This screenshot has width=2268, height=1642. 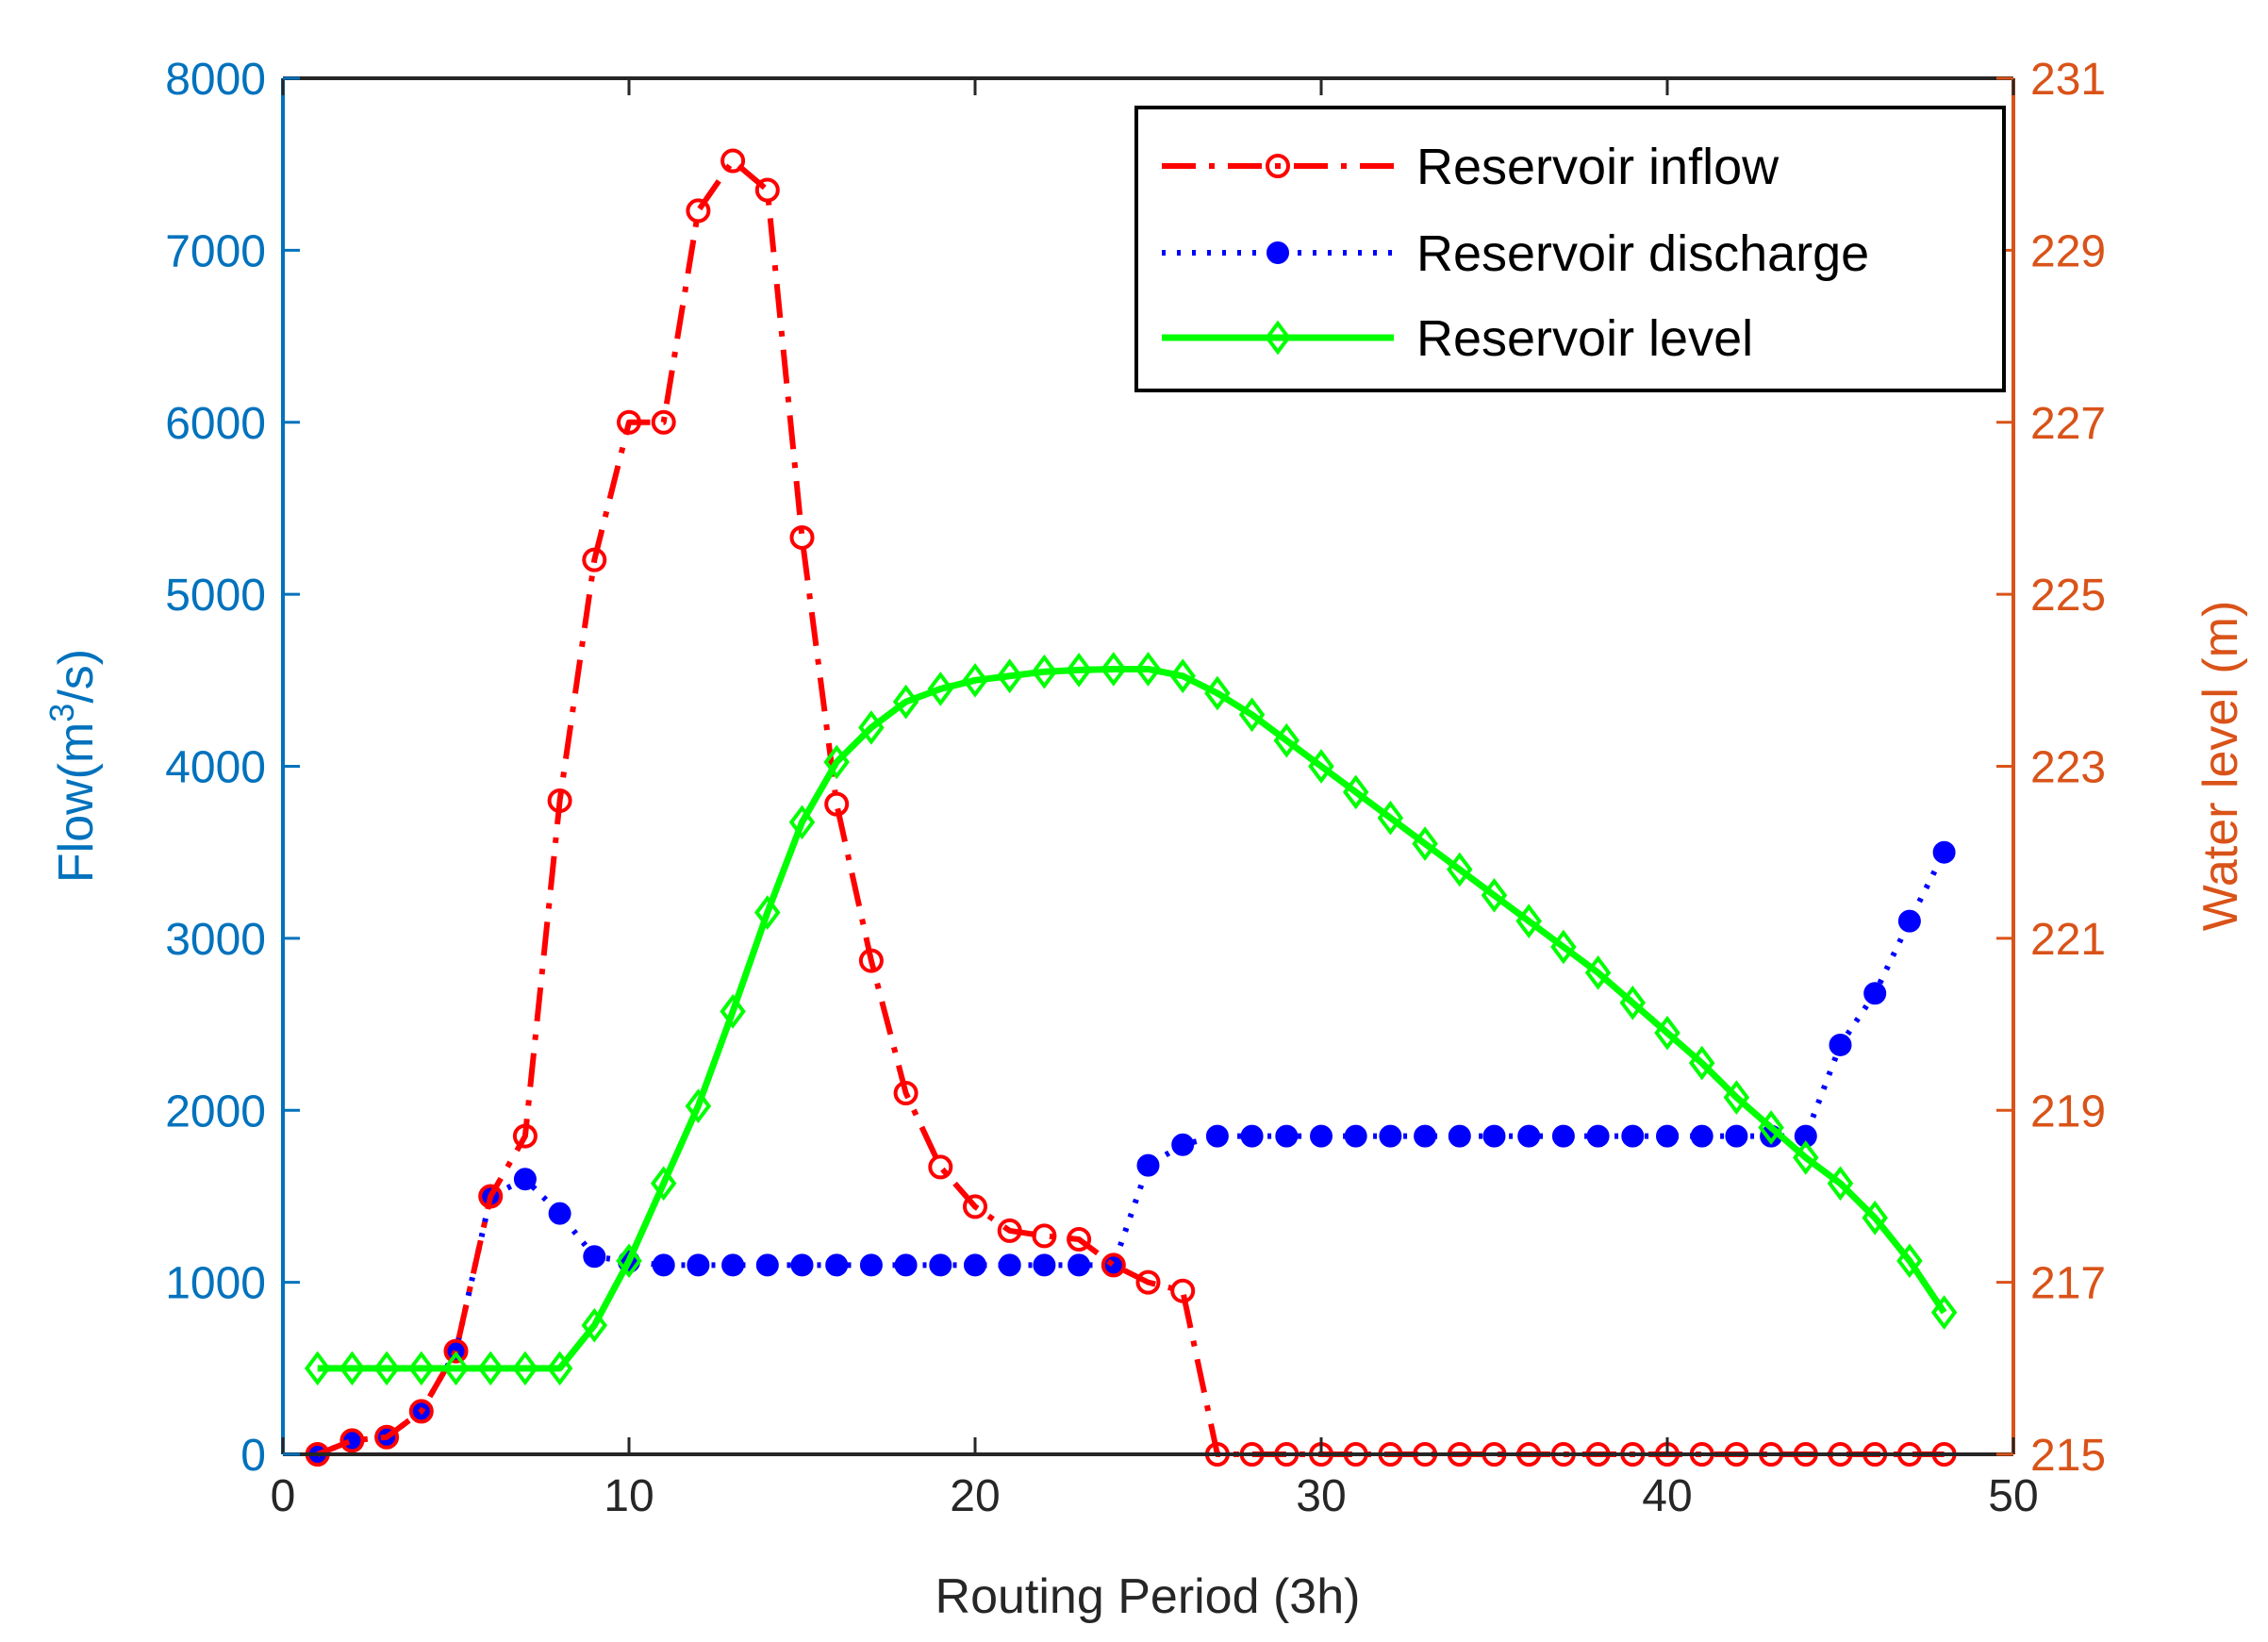 I want to click on x-tick-label: 50, so click(x=2013, y=1496).